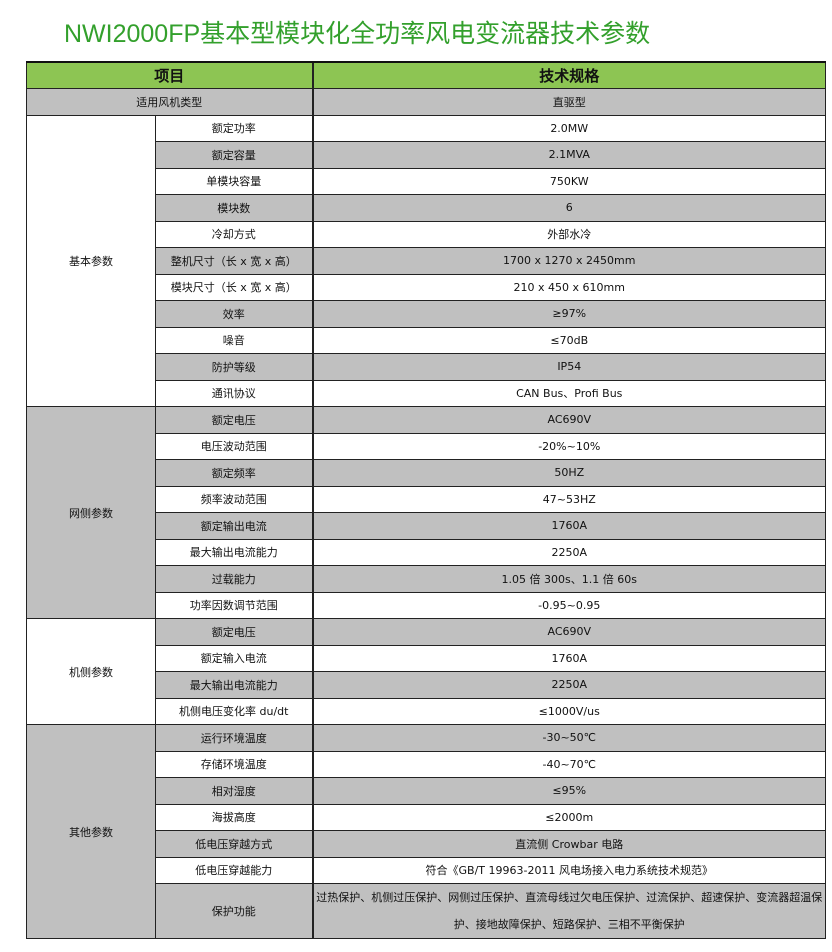  What do you see at coordinates (169, 102) in the screenshot?
I see `turbine-type-label: 适用风机类型` at bounding box center [169, 102].